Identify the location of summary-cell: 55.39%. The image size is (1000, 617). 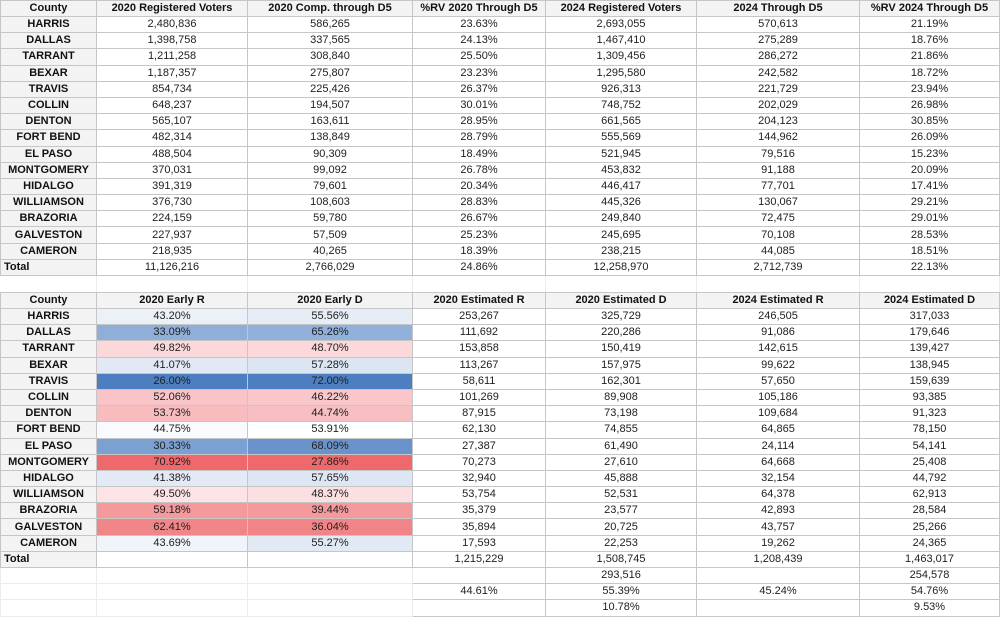
(621, 592).